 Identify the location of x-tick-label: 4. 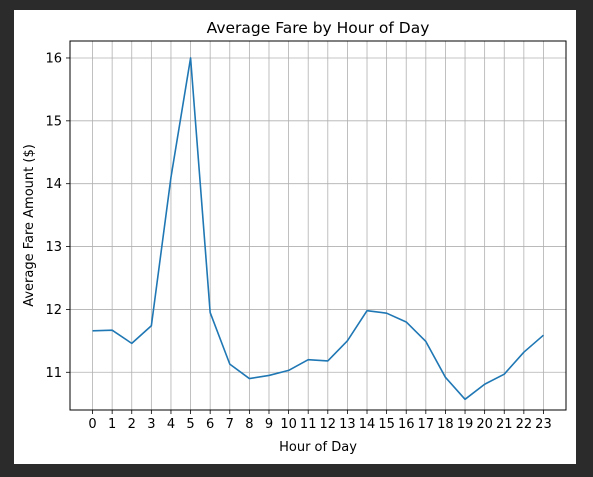
(171, 424).